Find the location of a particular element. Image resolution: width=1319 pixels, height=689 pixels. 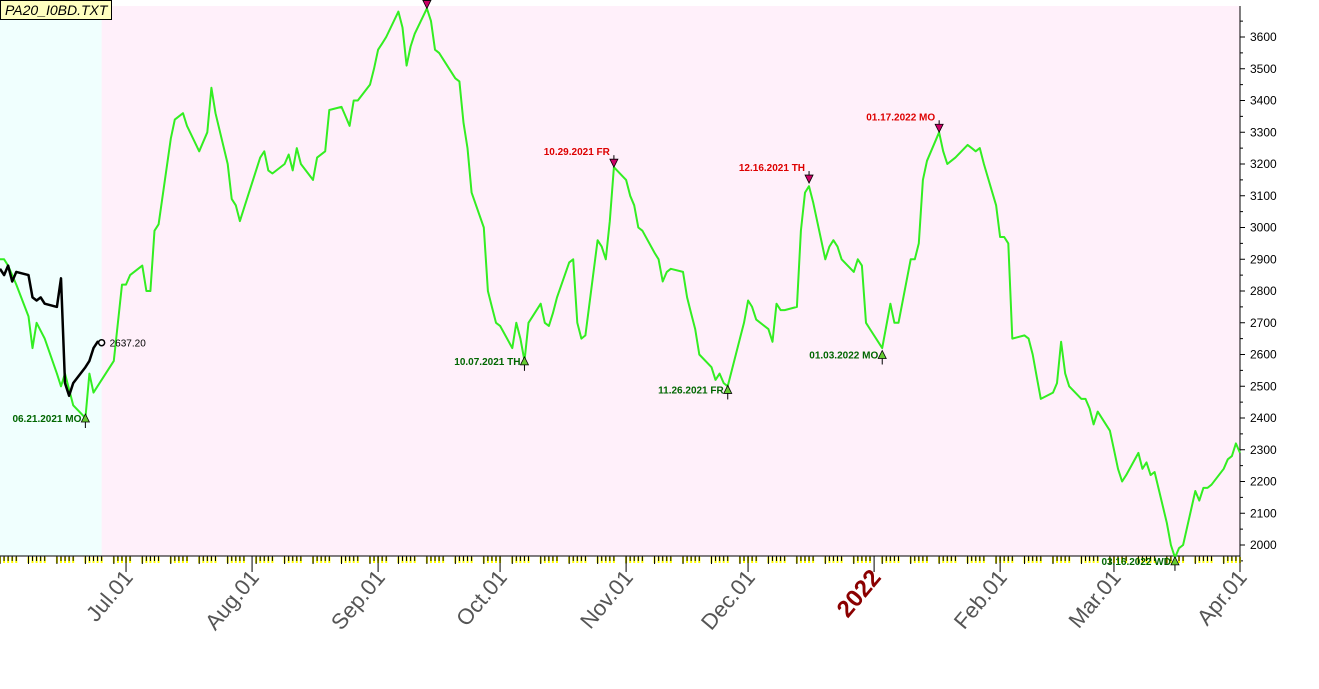

x-tick-label: Mar.01 is located at coordinates (1094, 599).